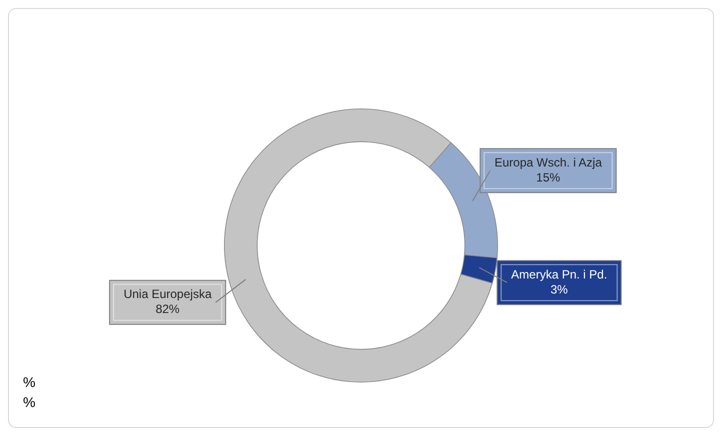 This screenshot has height=439, width=722. What do you see at coordinates (168, 294) in the screenshot?
I see `slice-label: Unia Europejska` at bounding box center [168, 294].